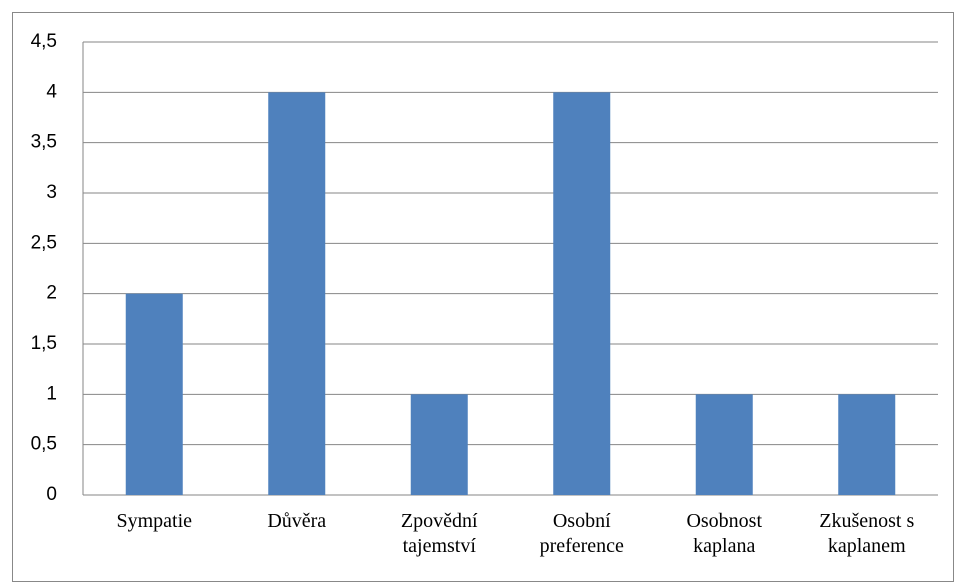 The height and width of the screenshot is (583, 955). I want to click on x-tick-label: Osobnost kaplana, so click(724, 533).